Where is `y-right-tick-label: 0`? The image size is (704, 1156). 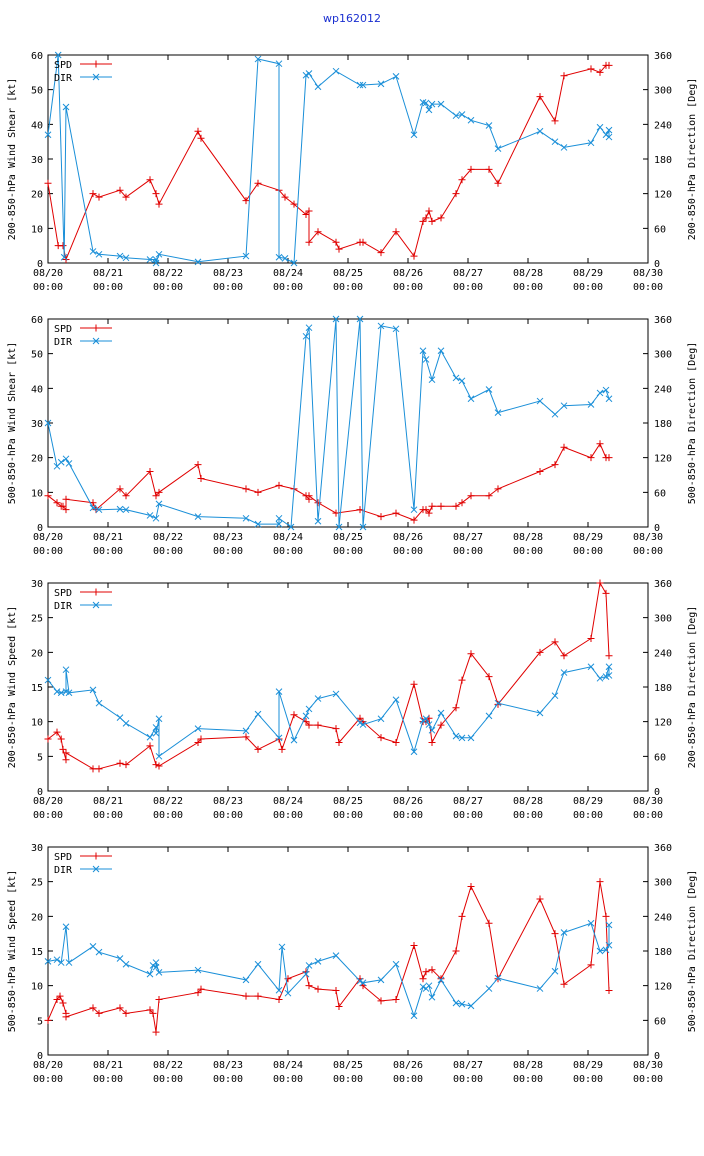
y-right-tick-label: 0 is located at coordinates (657, 792).